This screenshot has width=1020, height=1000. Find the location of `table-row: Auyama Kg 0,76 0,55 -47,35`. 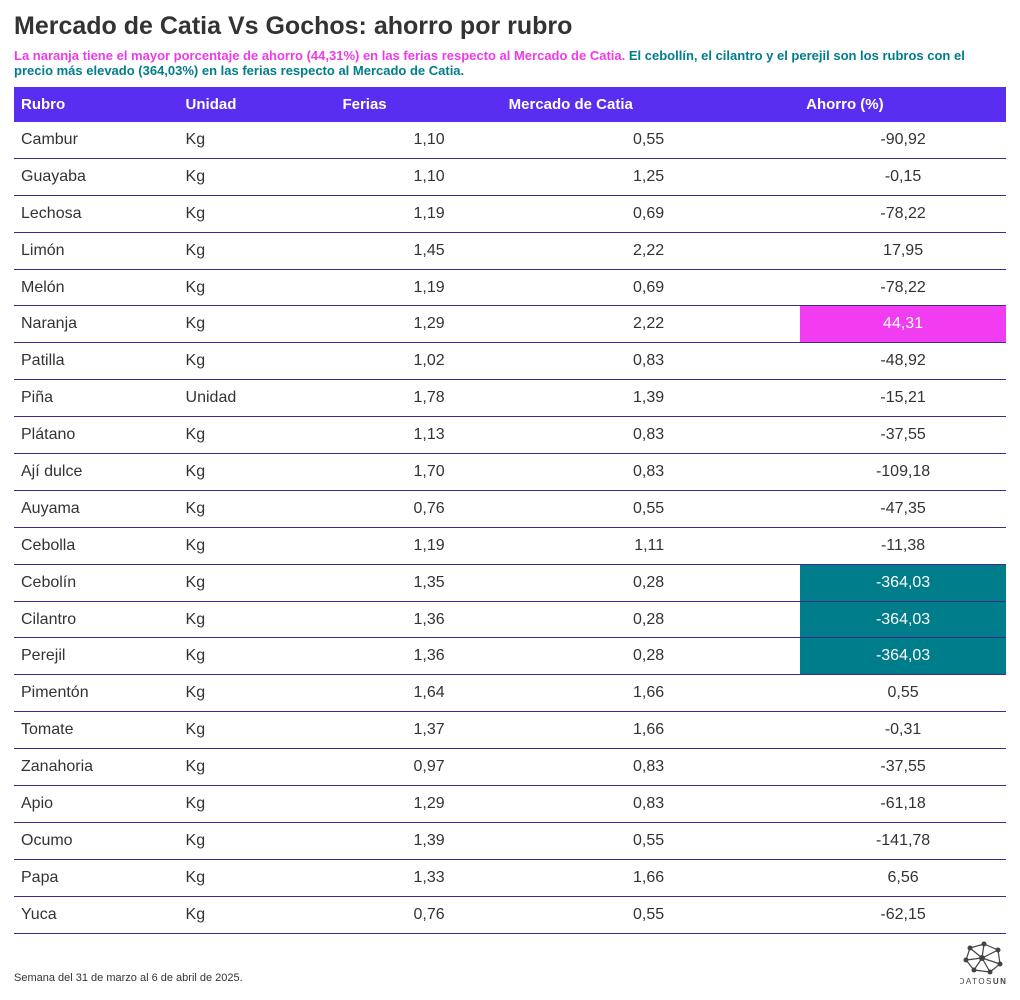

table-row: Auyama Kg 0,76 0,55 -47,35 is located at coordinates (510, 509).